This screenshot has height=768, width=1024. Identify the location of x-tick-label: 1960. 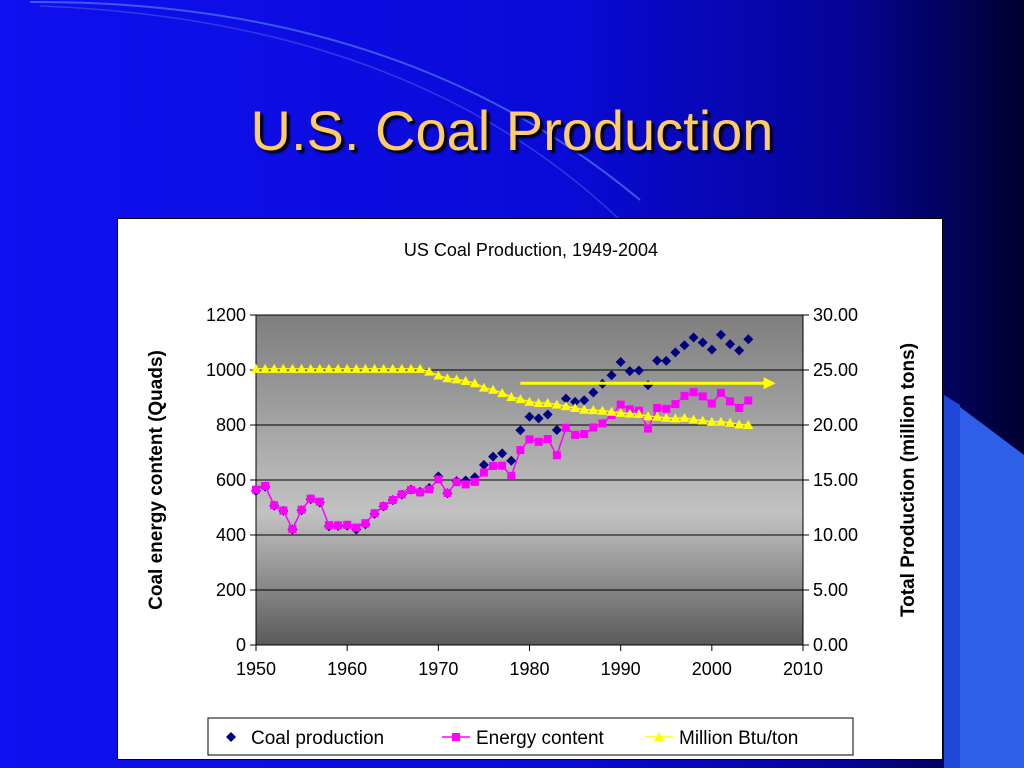
(347, 669).